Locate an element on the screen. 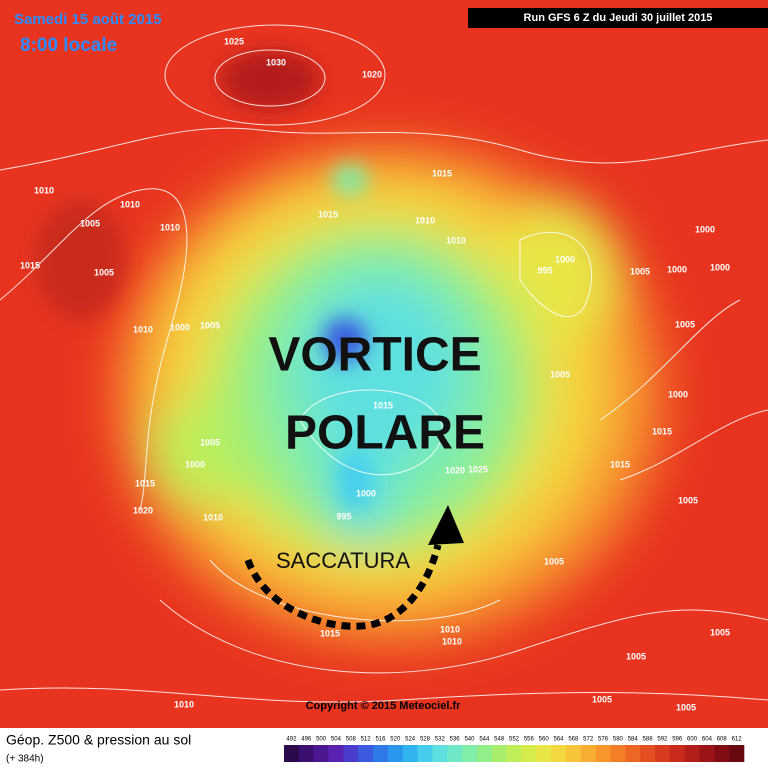 This screenshot has width=768, height=768. legend-tick-label: 612 is located at coordinates (737, 740).